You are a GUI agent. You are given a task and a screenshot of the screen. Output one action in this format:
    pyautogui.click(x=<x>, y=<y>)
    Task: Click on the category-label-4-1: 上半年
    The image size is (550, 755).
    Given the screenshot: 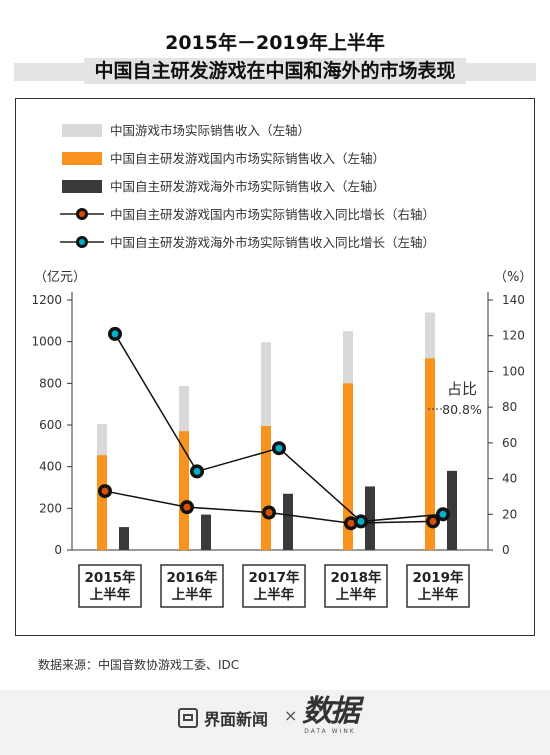 What is the action you would take?
    pyautogui.click(x=438, y=594)
    